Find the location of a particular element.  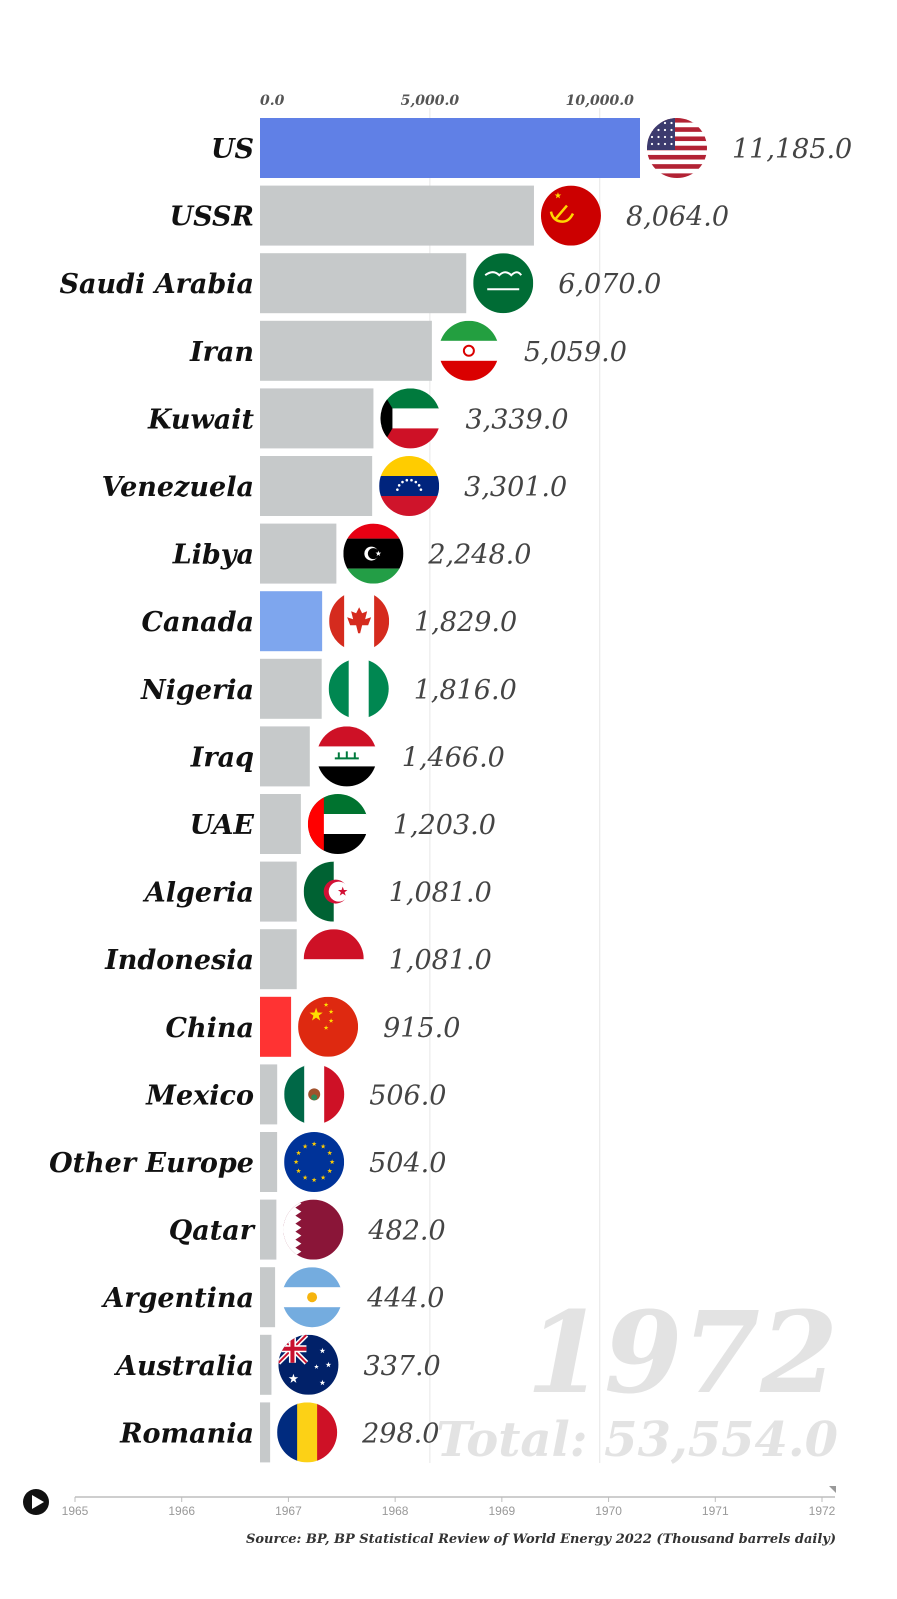

bar-row: Iran 5,059.0 is located at coordinates (408, 350).